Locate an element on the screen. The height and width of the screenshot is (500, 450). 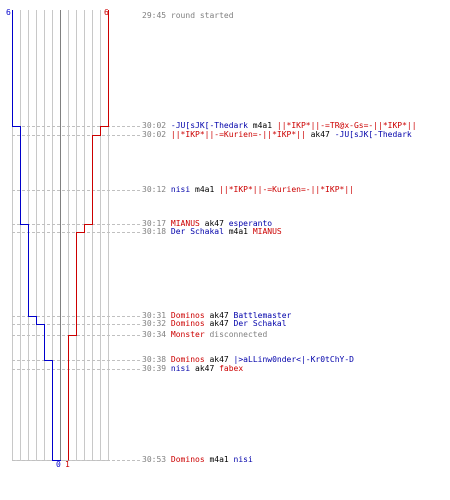
blue-start-score: 6 is located at coordinates (8, 12).